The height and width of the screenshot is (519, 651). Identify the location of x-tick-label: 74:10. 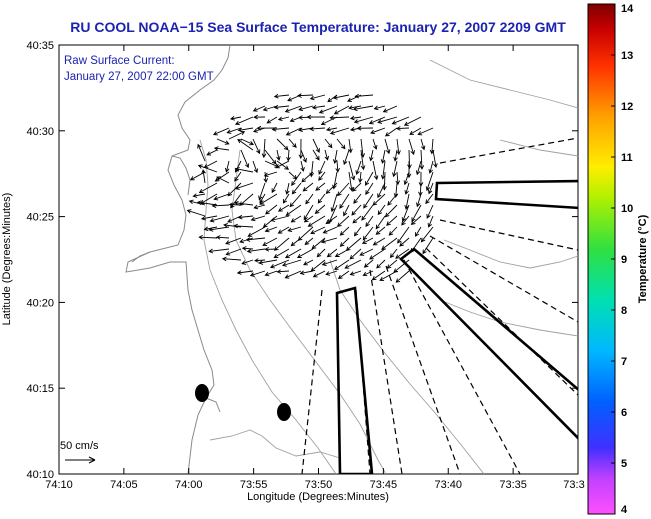
(59, 485).